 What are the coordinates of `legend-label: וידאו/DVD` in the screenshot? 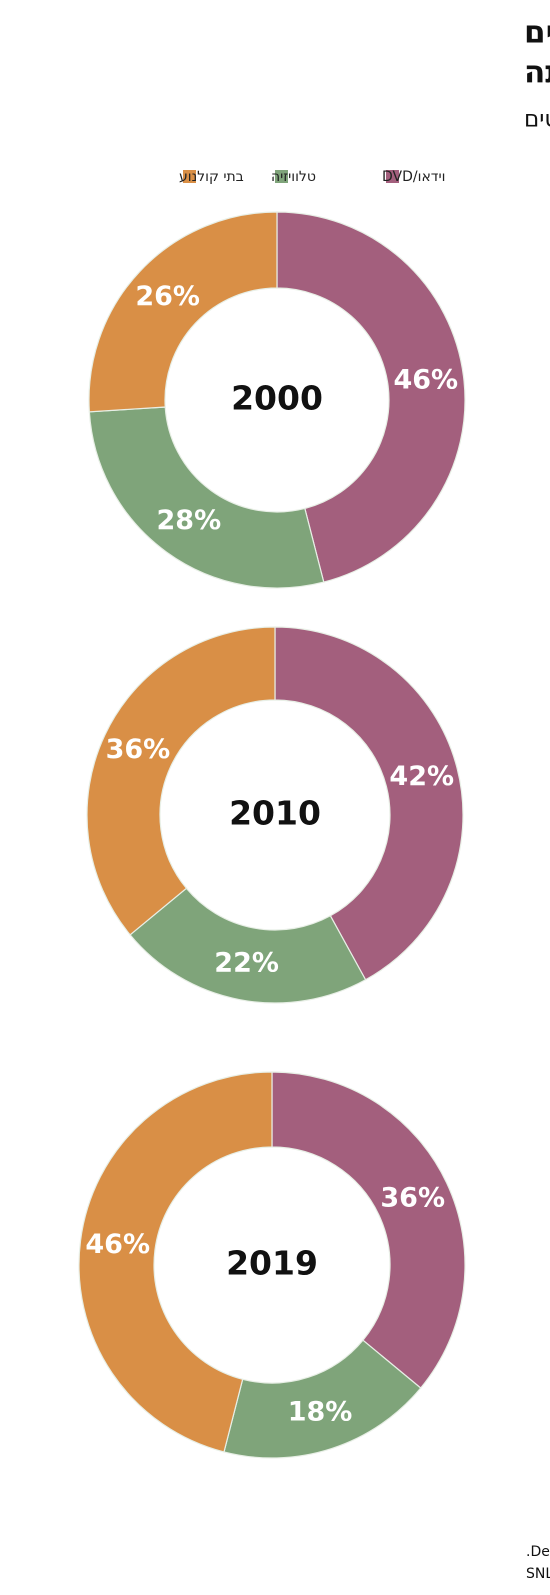 It's located at (413, 177).